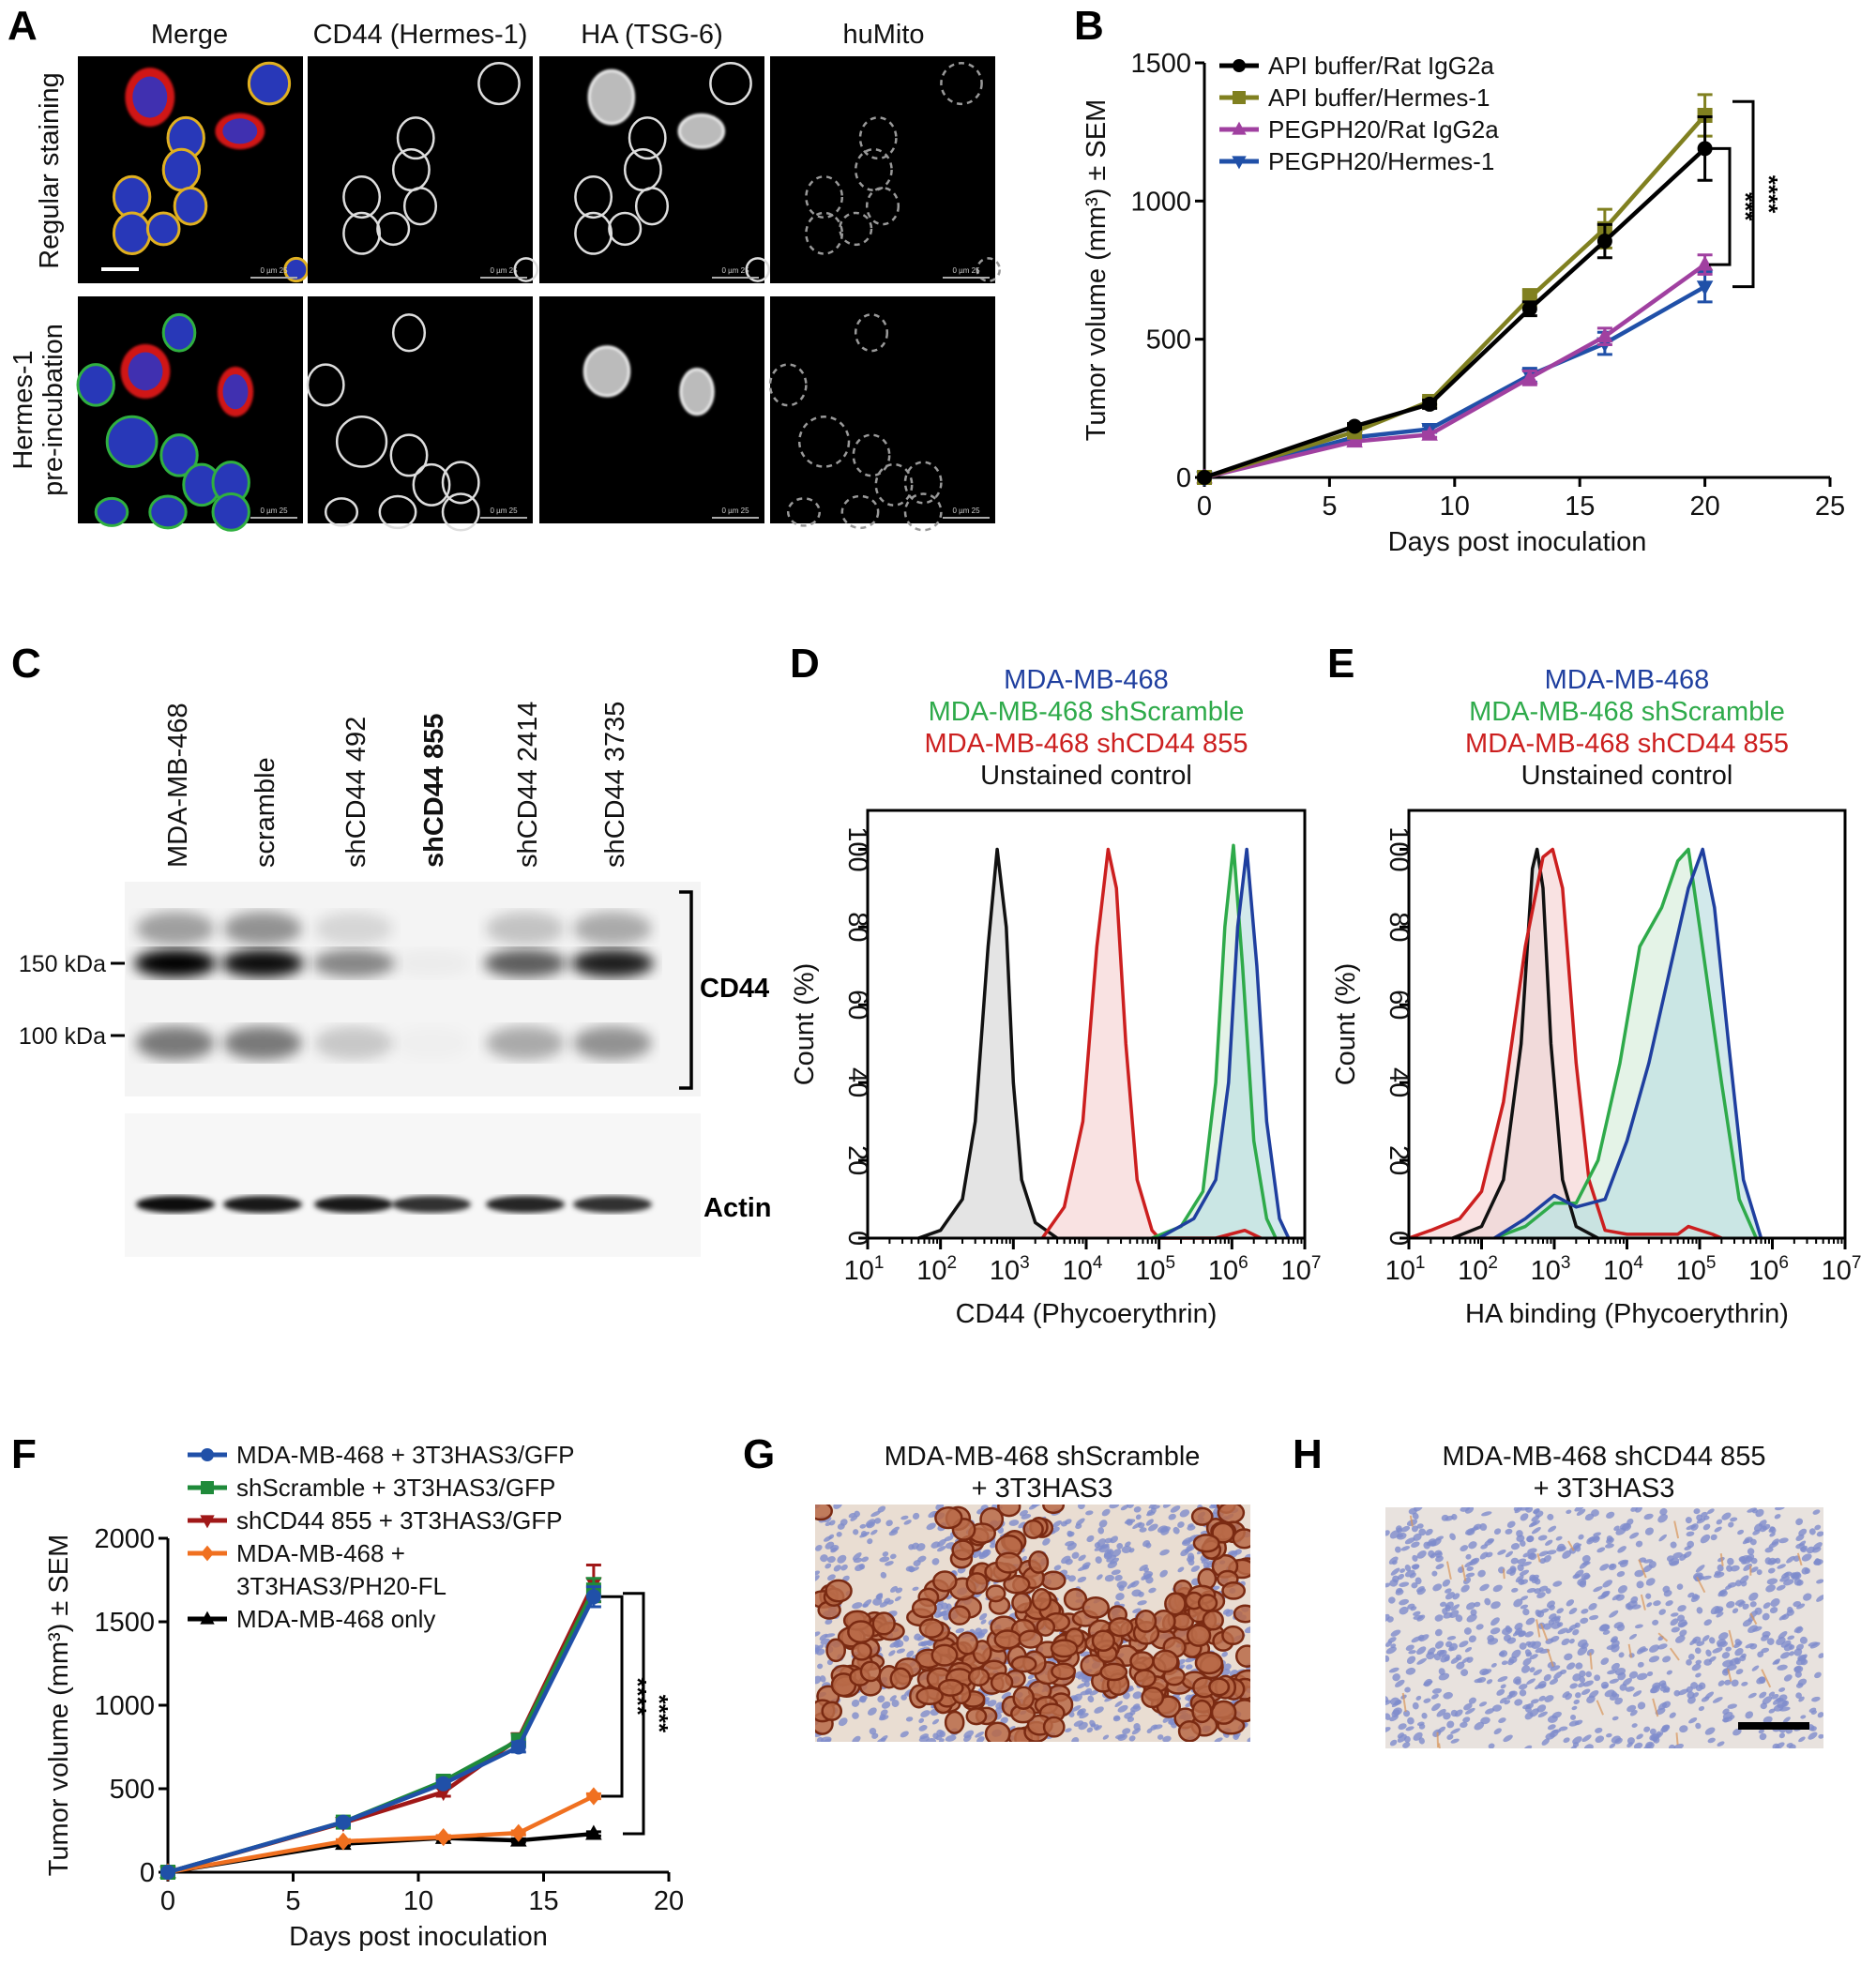  I want to click on histogram-line, so click(1525, 1044).